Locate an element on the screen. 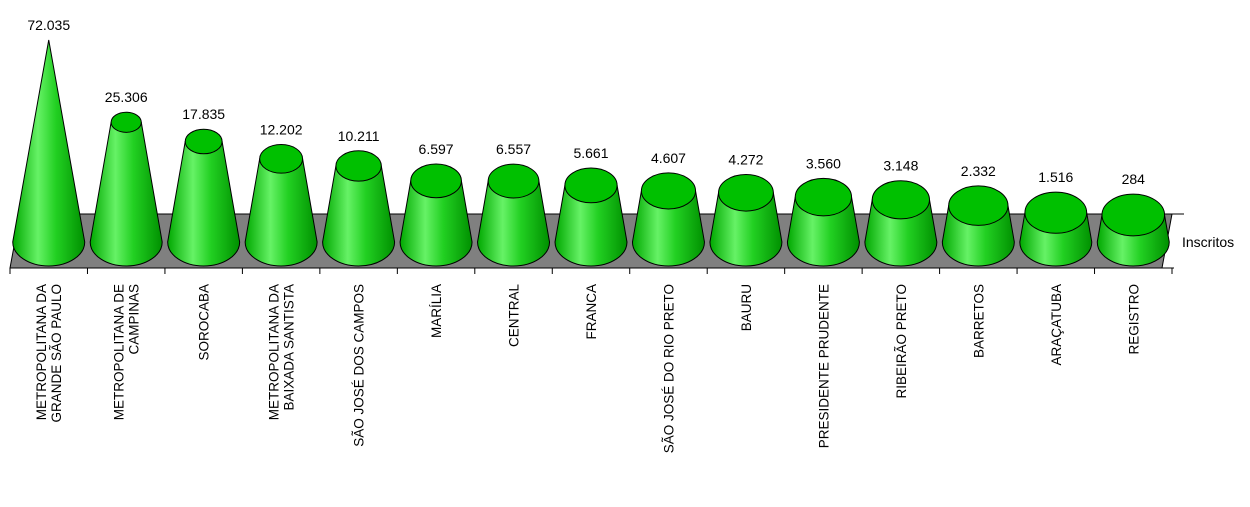 The image size is (1250, 507). value-label: 284 is located at coordinates (1134, 179).